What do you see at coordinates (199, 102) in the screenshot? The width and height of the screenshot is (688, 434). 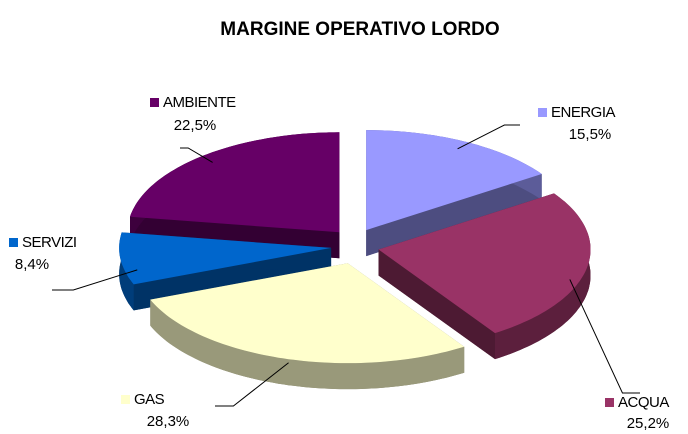 I see `slice-label: AMBIENTE` at bounding box center [199, 102].